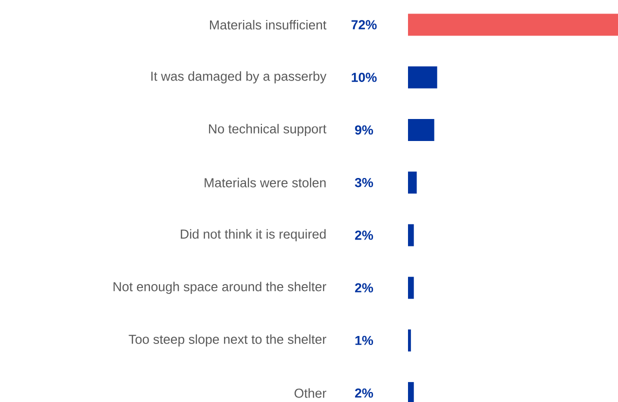 The width and height of the screenshot is (618, 402). Describe the element at coordinates (310, 393) in the screenshot. I see `y-tick-label: Other` at that location.